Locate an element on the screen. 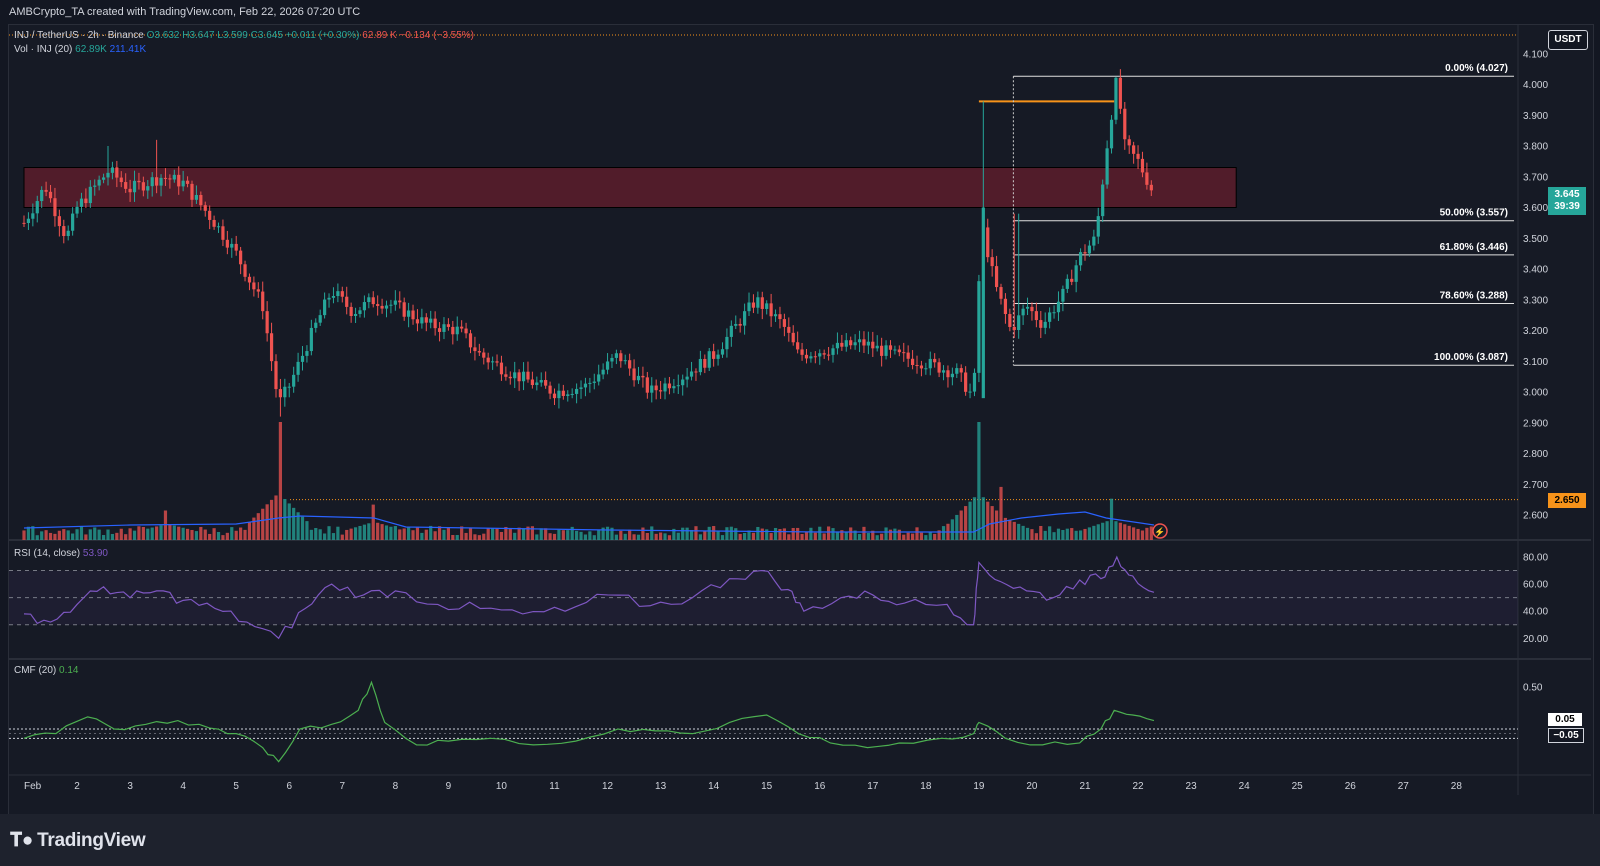  tradingview-logo: 𝐓● TradingView is located at coordinates (78, 841).